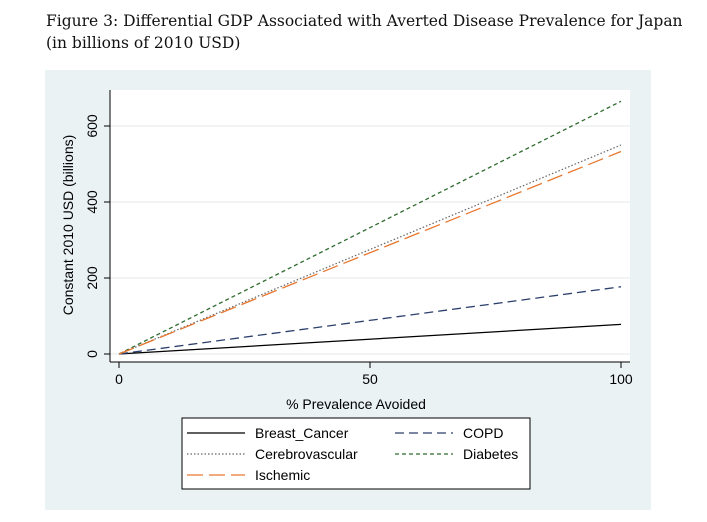 The image size is (707, 522). I want to click on x-tick-label-50: 50, so click(370, 379).